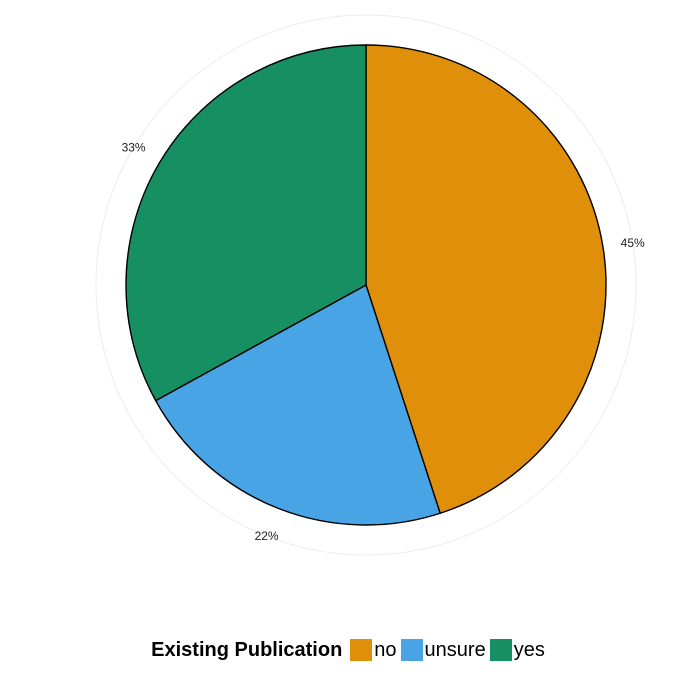  Describe the element at coordinates (247, 649) in the screenshot. I see `legend-title: Existing Publication` at that location.